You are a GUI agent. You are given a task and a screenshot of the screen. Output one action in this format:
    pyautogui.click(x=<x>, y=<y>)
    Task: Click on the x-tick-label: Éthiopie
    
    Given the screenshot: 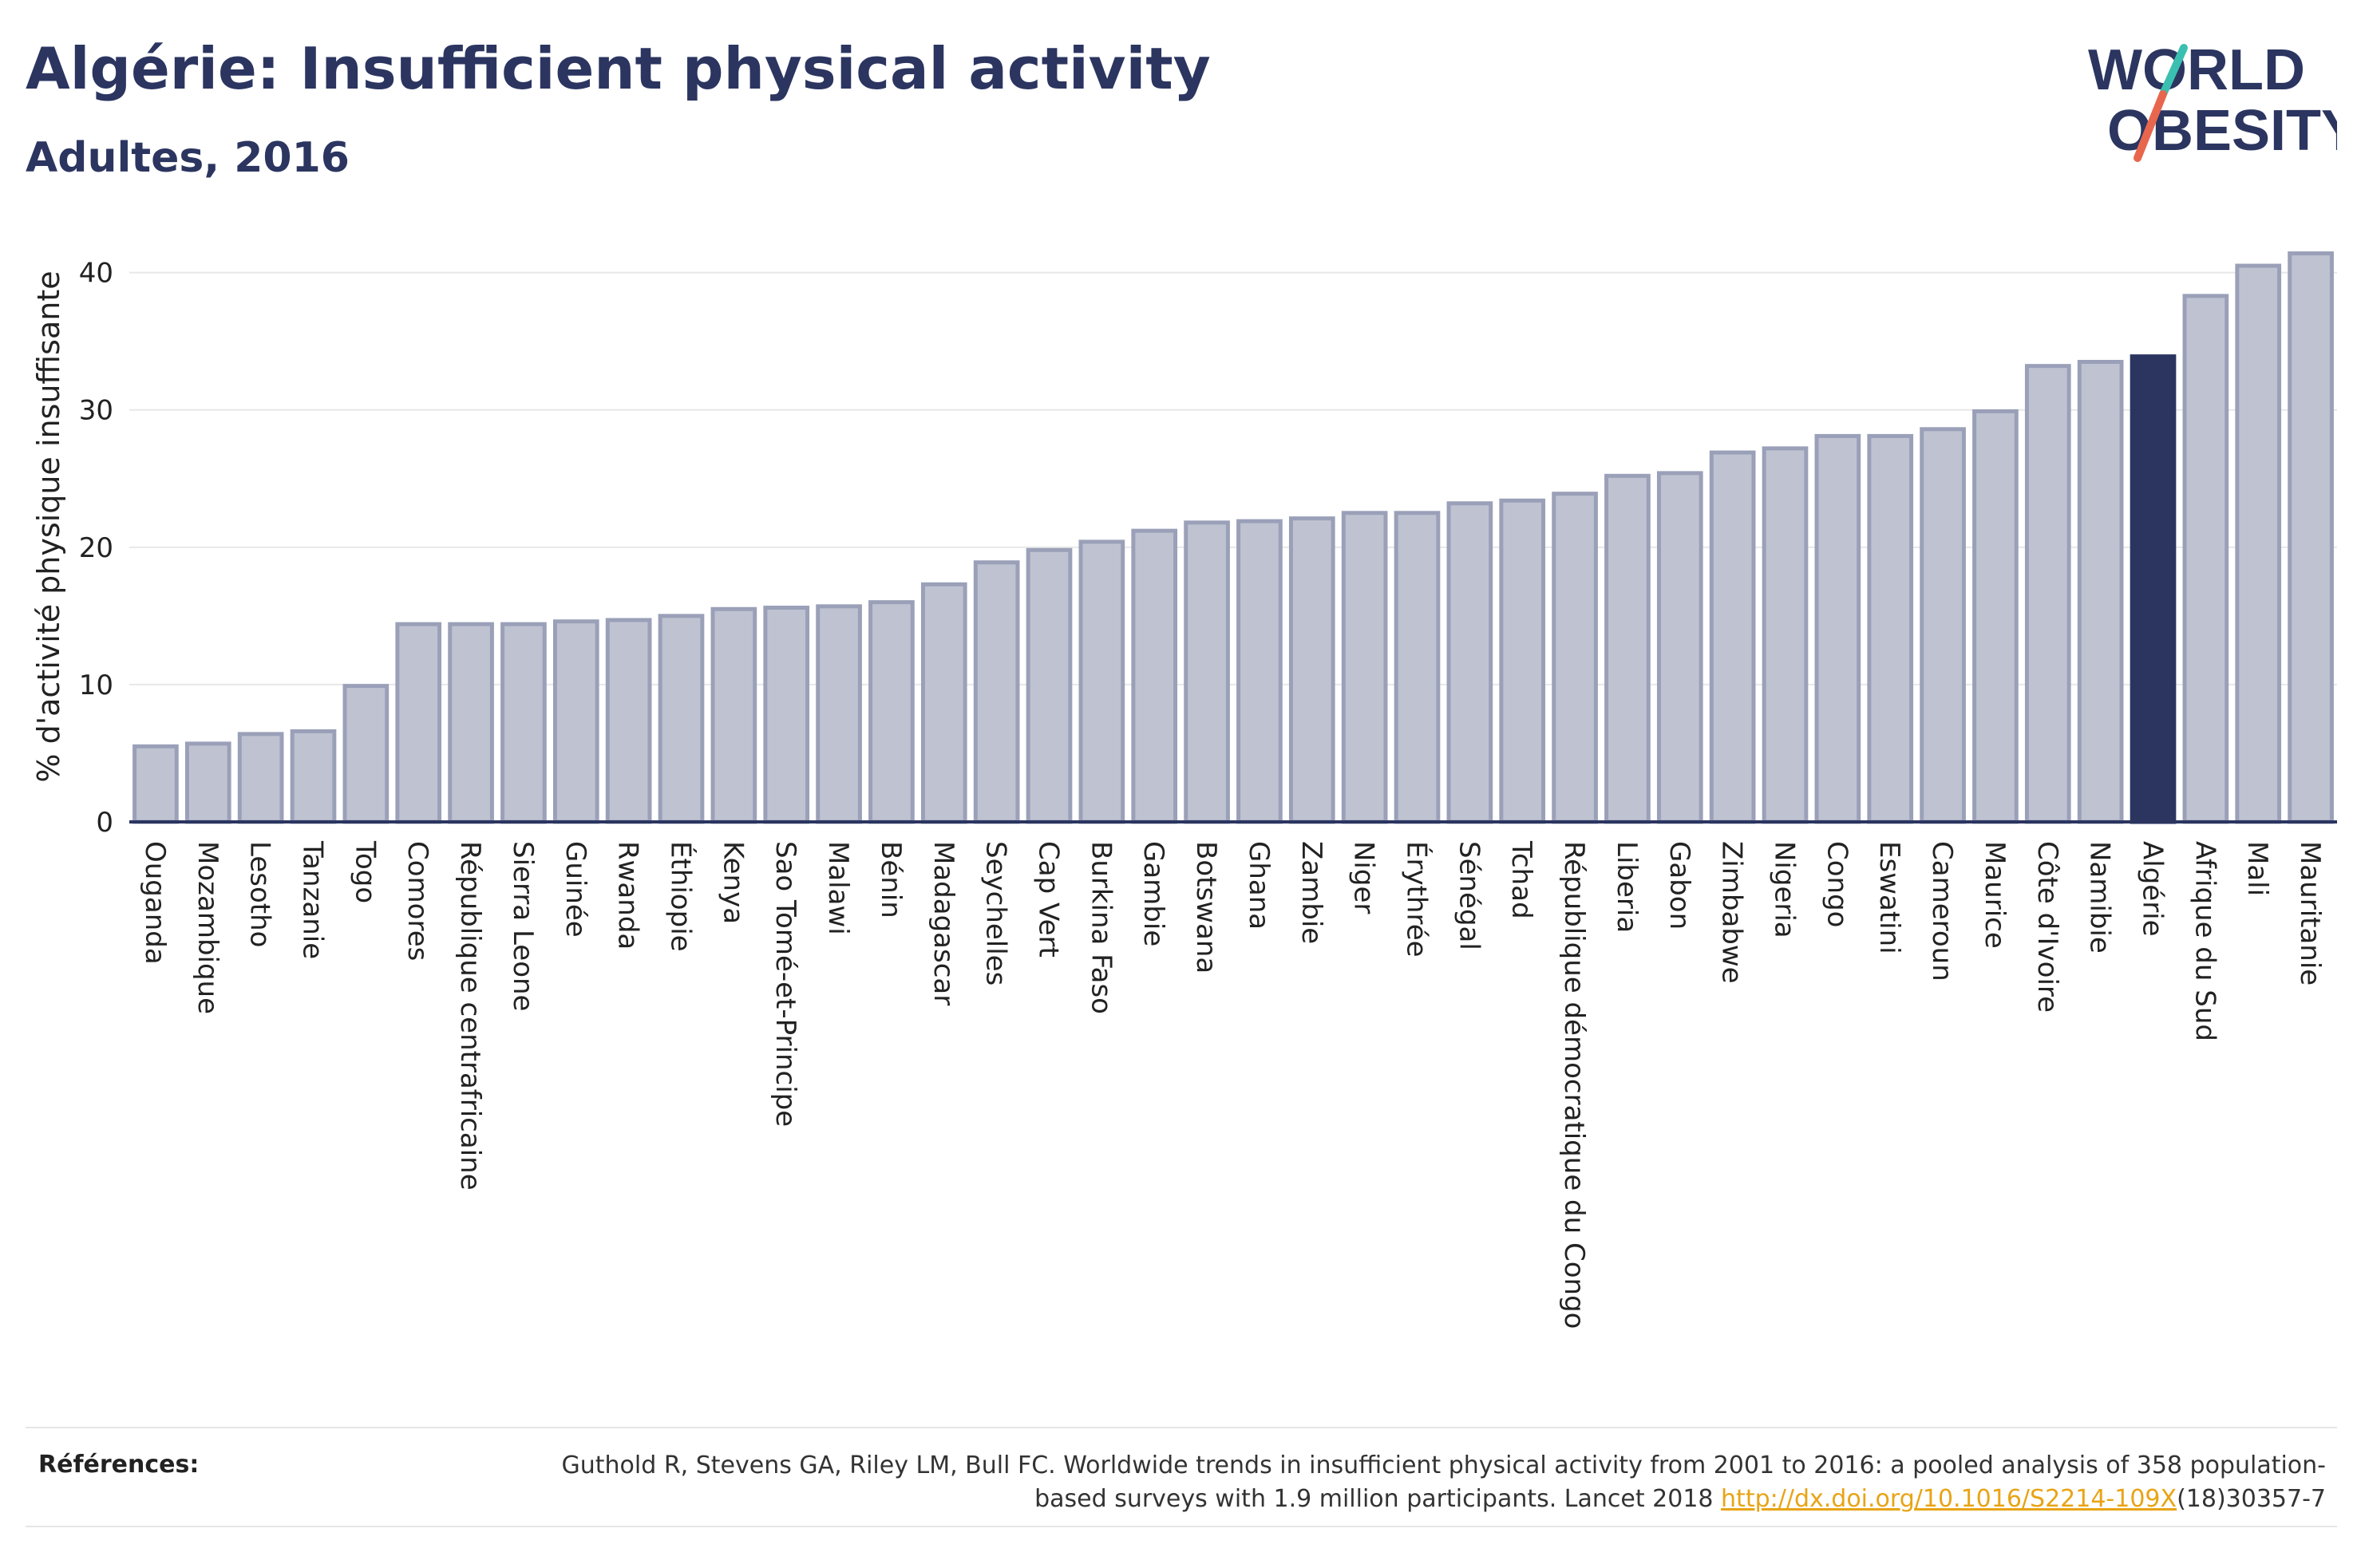 What is the action you would take?
    pyautogui.click(x=681, y=896)
    